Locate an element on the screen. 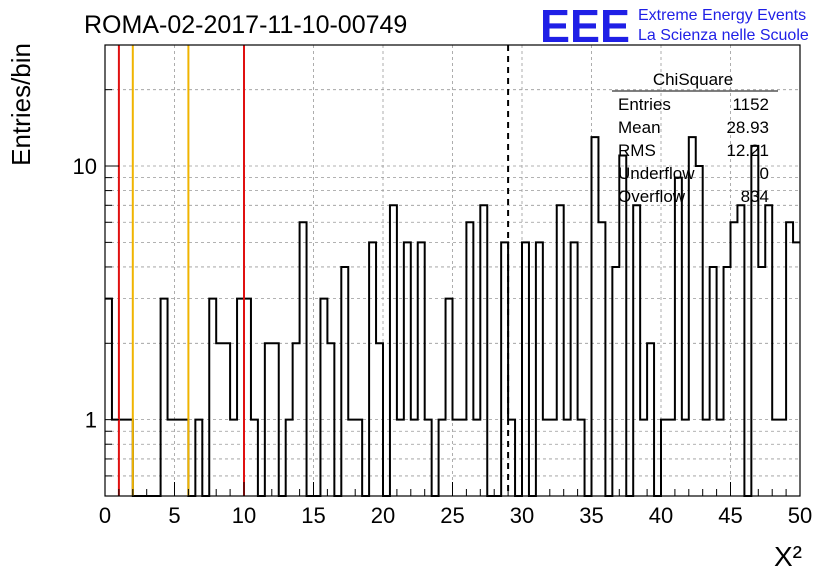  stats-value-overflow: 834 is located at coordinates (755, 196).